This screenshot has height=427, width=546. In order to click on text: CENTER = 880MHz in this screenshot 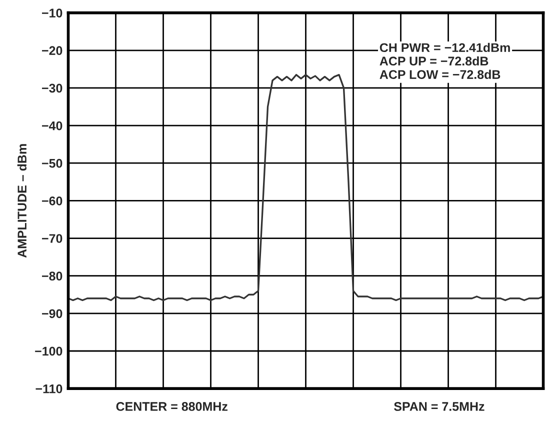, I will do `click(172, 406)`.